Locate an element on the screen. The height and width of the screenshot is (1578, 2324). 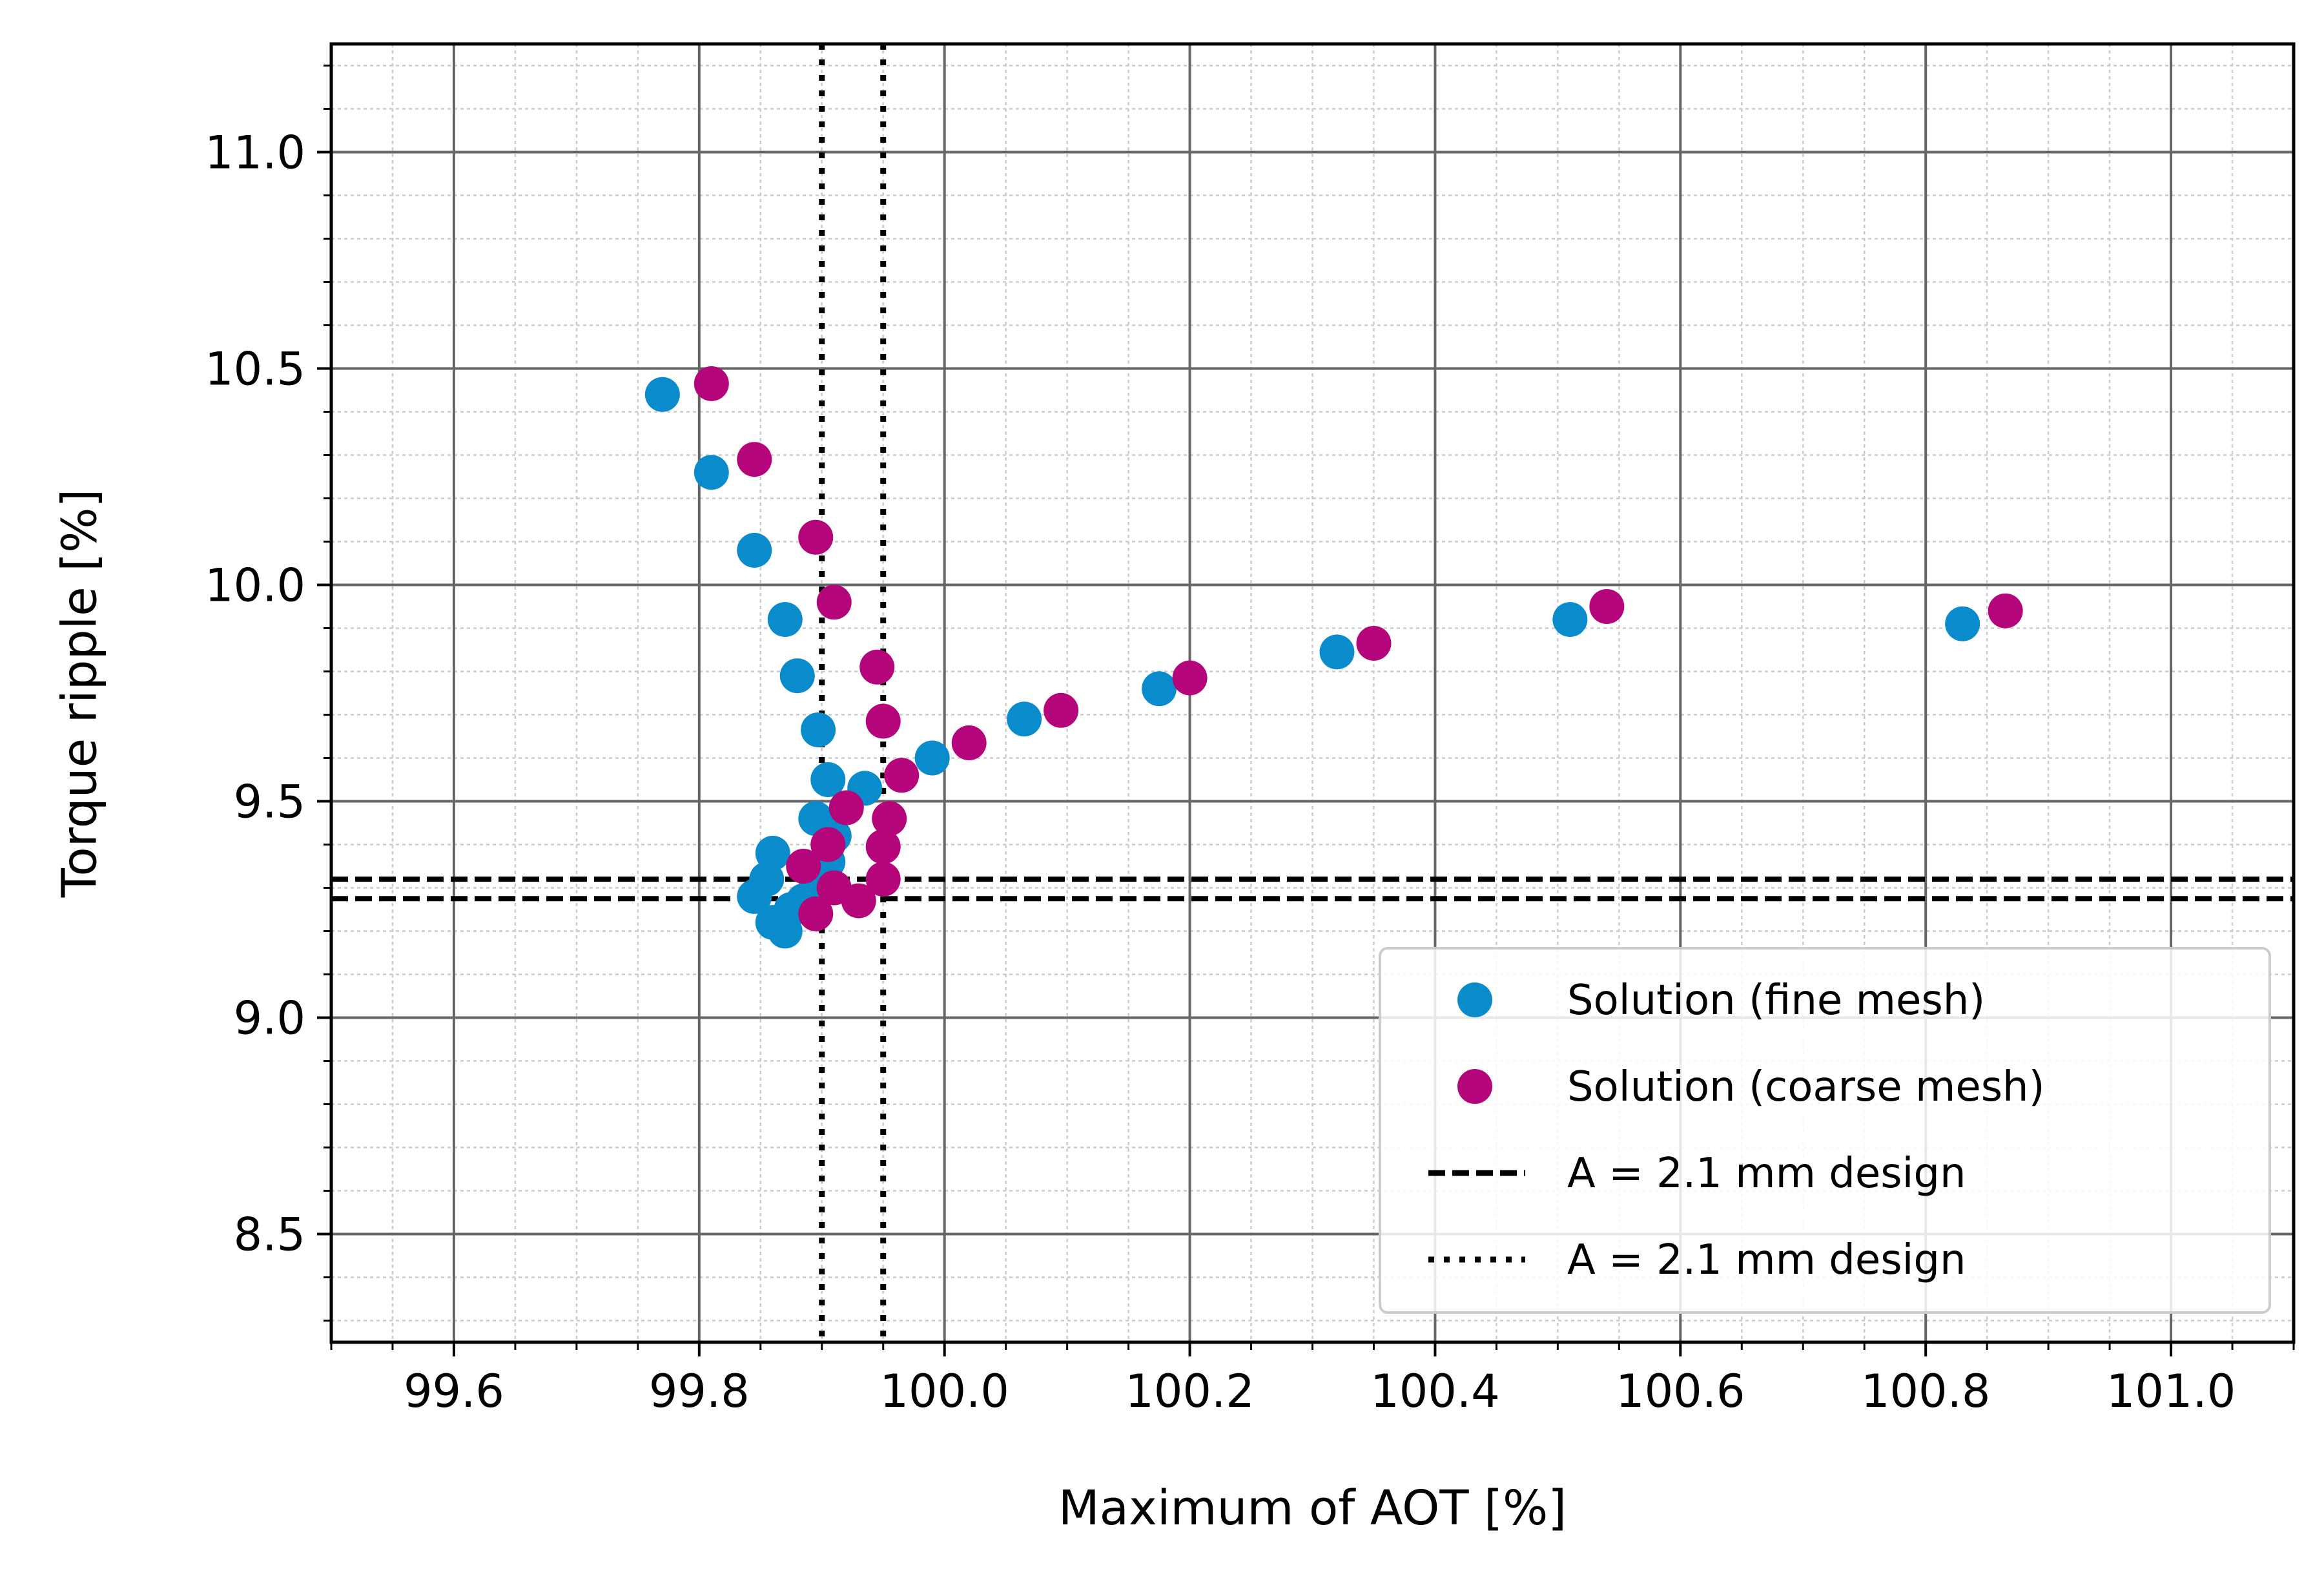
x-tick-label: 99.6 is located at coordinates (454, 1392).